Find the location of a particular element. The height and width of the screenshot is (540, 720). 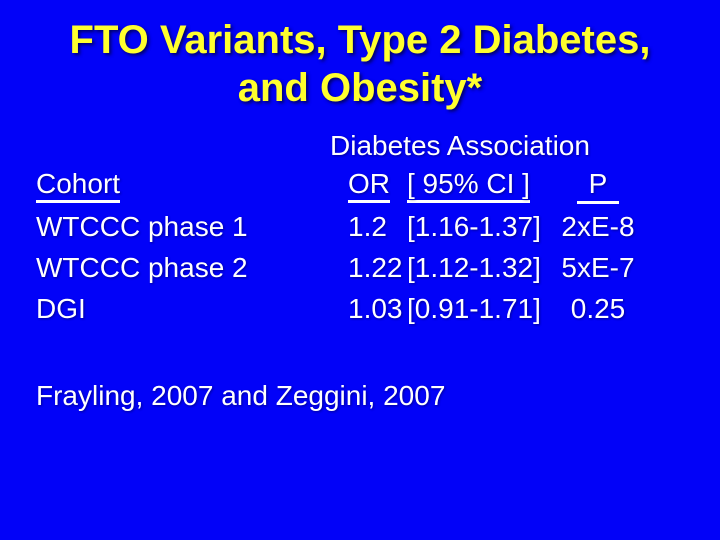

table-row: WTCCC phase 1 1.2 [1.16-1.37] 2xE-8 is located at coordinates (360, 228).